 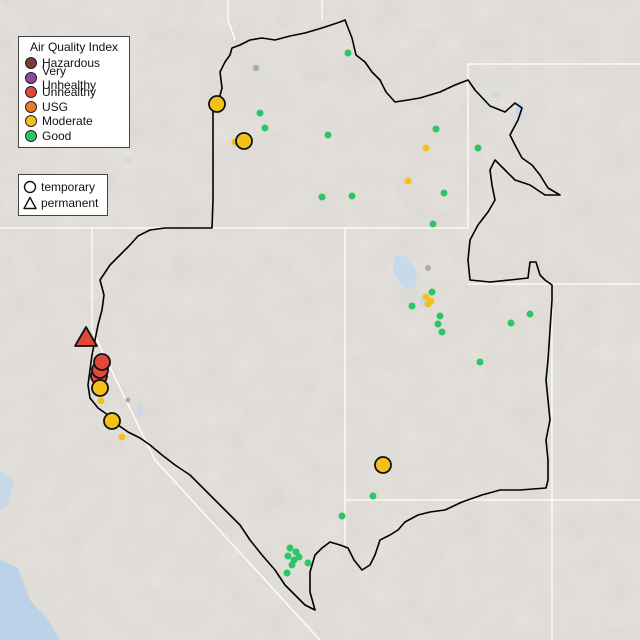 I want to click on monitor-temporary-unhealthy, so click(x=102, y=362).